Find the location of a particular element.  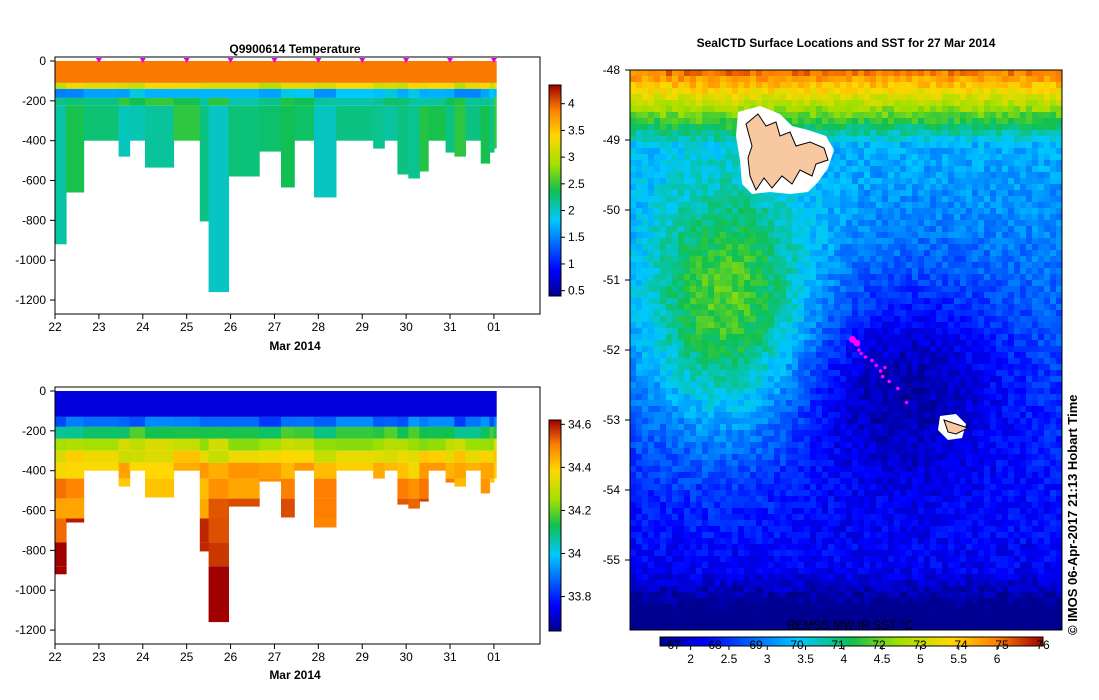

salinity-y-axis: 0-200-400-600-800-1000-1200 is located at coordinates (35, 510).